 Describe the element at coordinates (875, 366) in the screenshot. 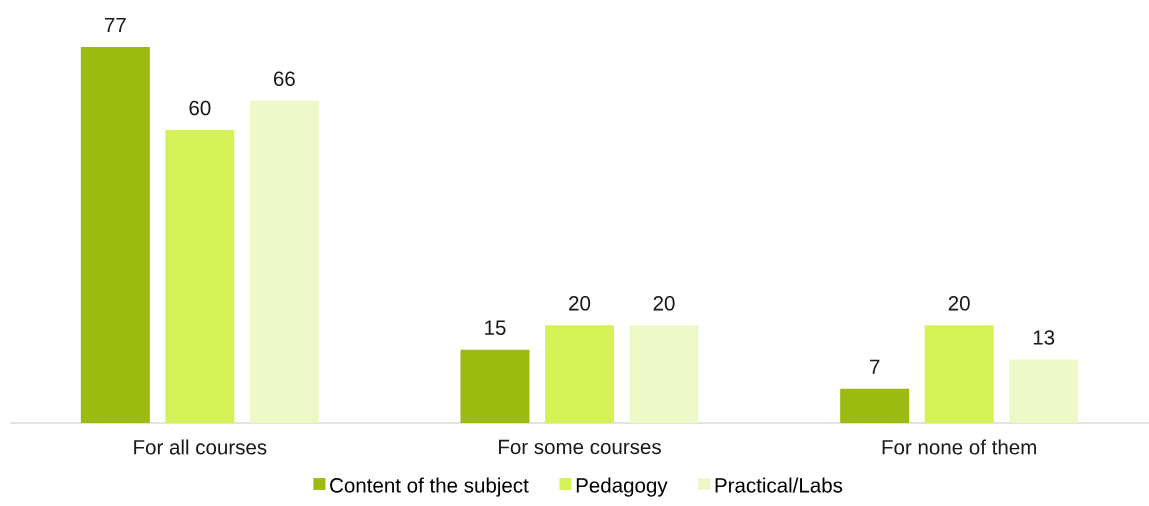

I see `data-label: 7` at that location.